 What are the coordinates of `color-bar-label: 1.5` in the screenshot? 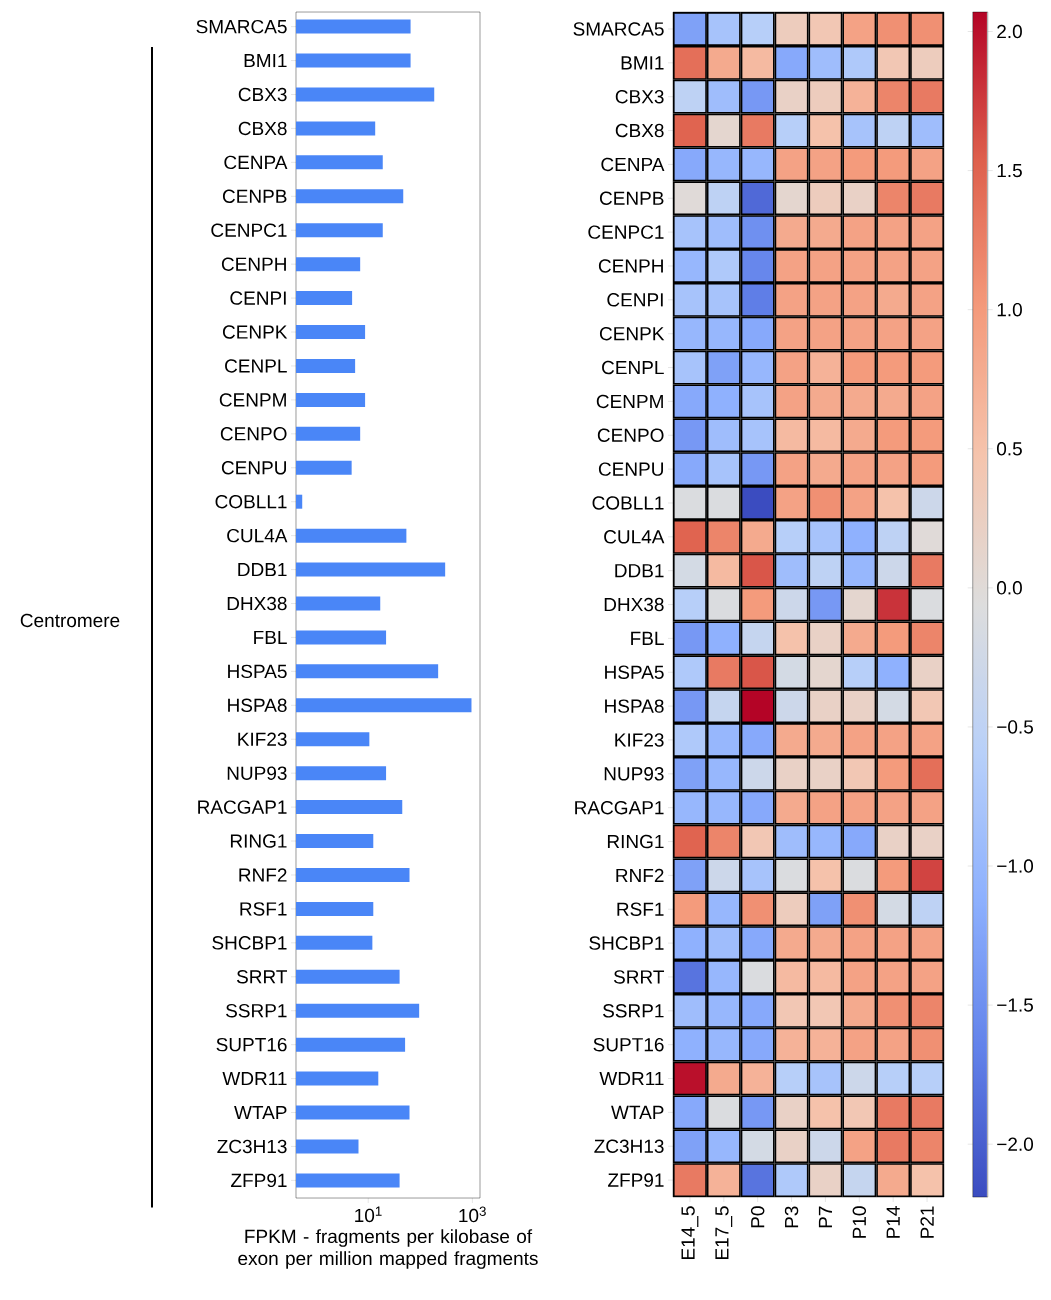 It's located at (1009, 170).